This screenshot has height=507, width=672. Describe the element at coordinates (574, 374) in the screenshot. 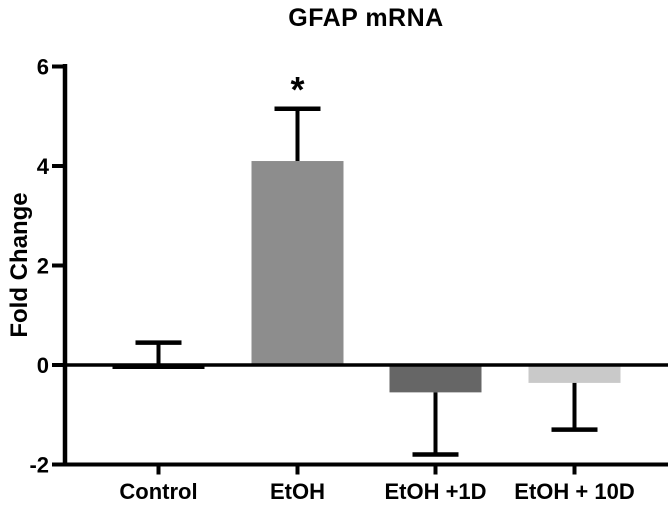

I see `bar-etoh-10d` at that location.